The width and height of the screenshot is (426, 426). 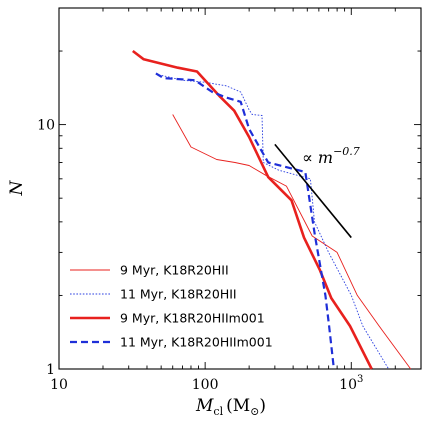 I want to click on x-axis-label-subscript: cl, so click(x=218, y=411).